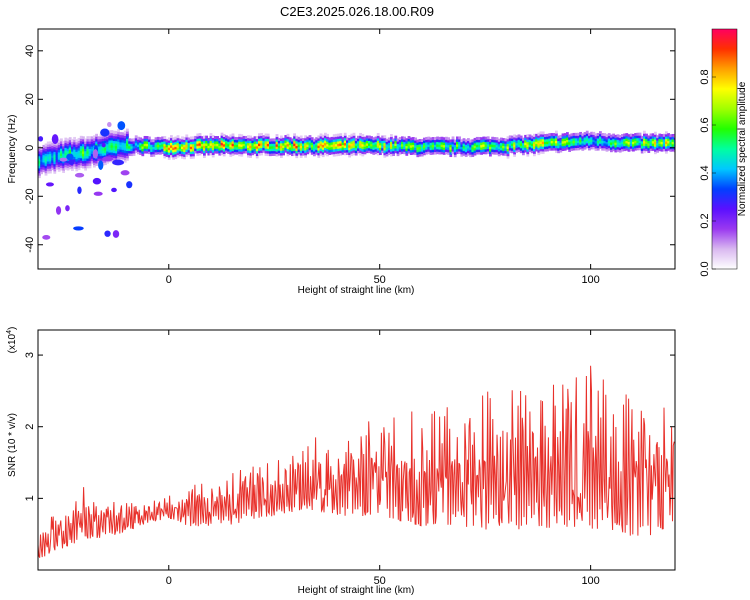 This screenshot has width=750, height=600. Describe the element at coordinates (30, 355) in the screenshot. I see `bottom-y-tick-label: 3` at that location.